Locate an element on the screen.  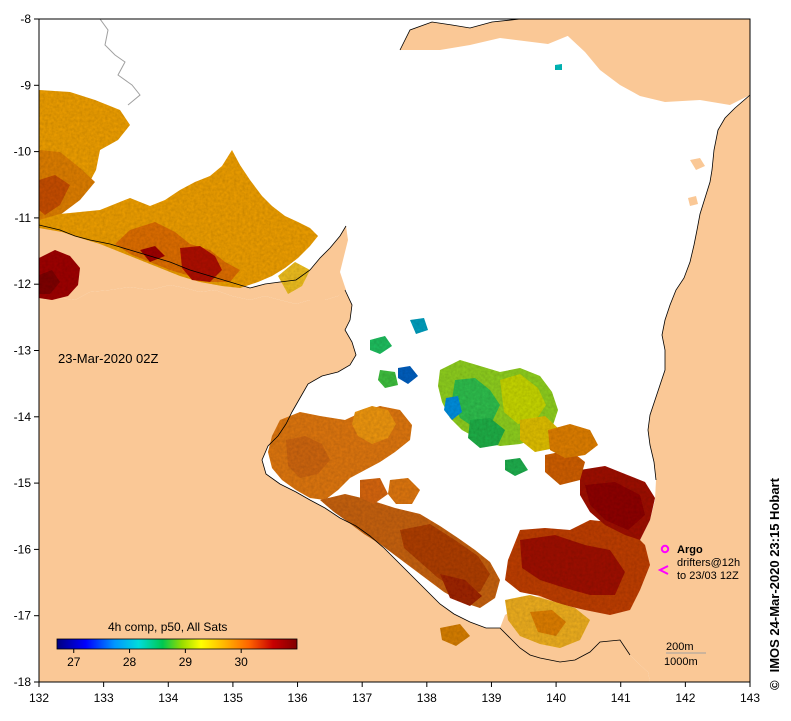
drifters-line2: to 23/03 12Z is located at coordinates (708, 576).